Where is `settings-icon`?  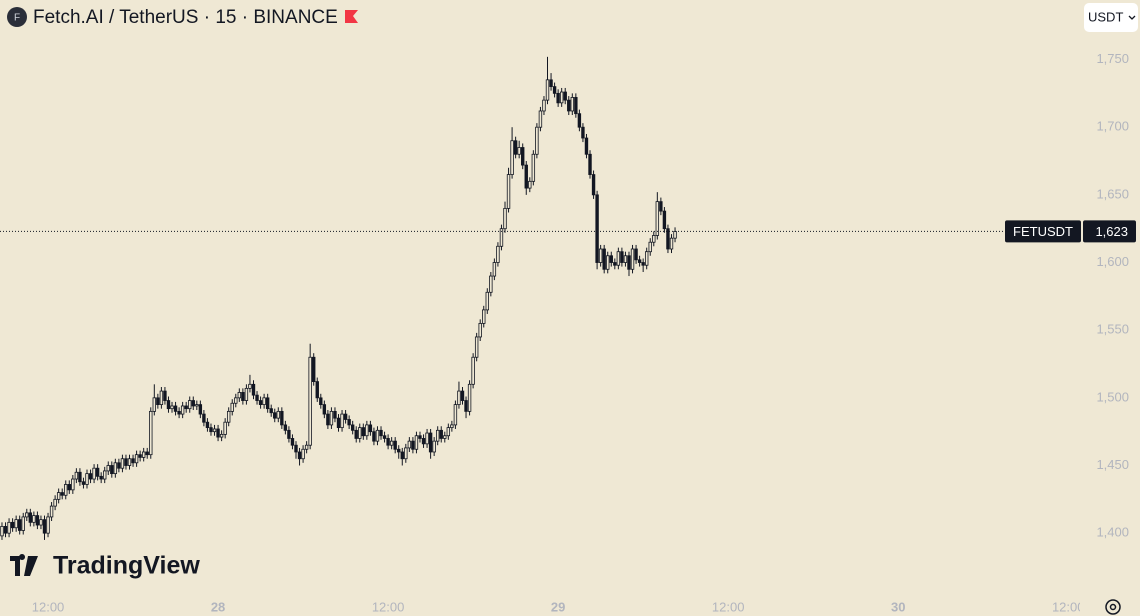
settings-icon is located at coordinates (1113, 607).